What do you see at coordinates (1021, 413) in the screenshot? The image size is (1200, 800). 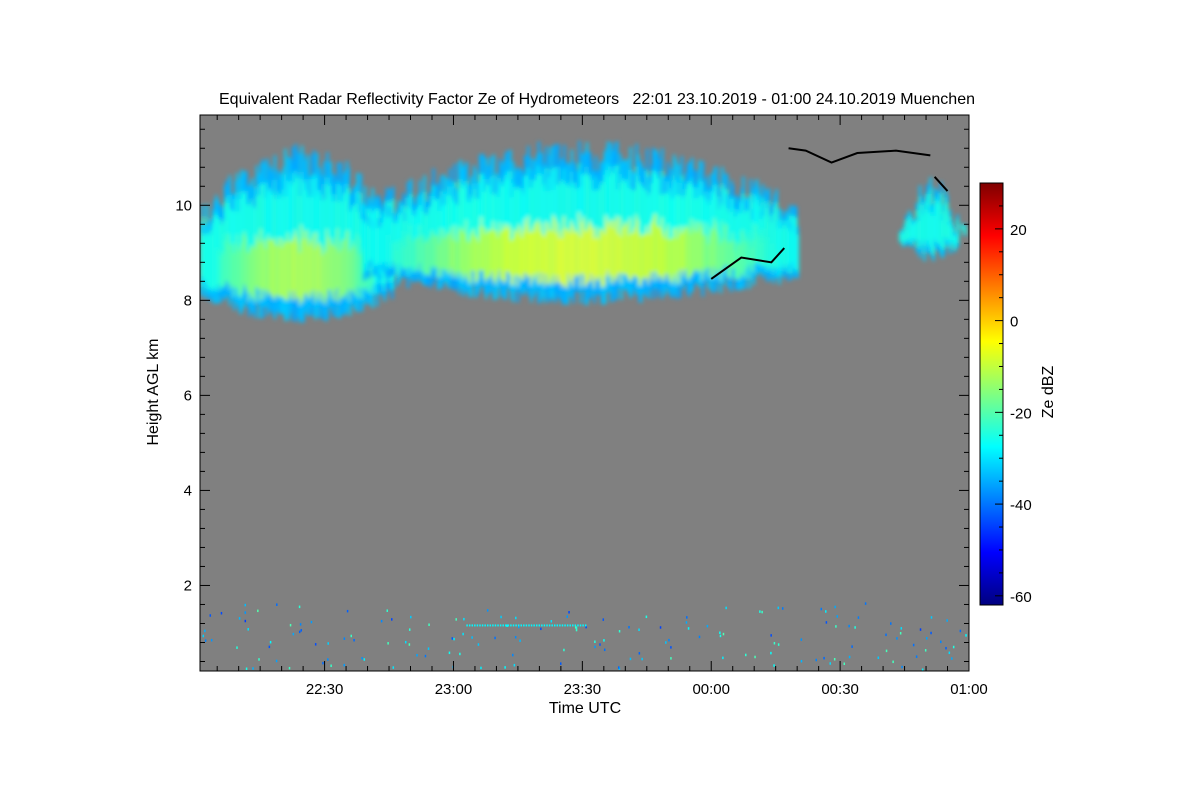 I see `colorbar-tick-label: -20` at bounding box center [1021, 413].